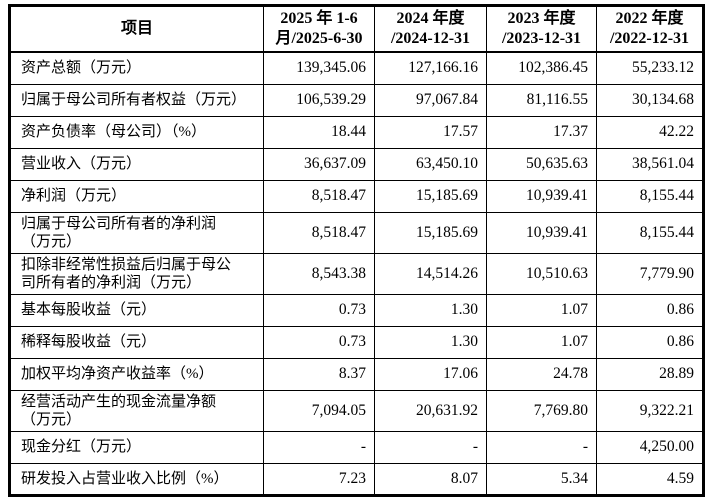 The height and width of the screenshot is (503, 708). Describe the element at coordinates (136, 100) in the screenshot. I see `row-label: 归属于母公司所有者权益（万元）` at that location.